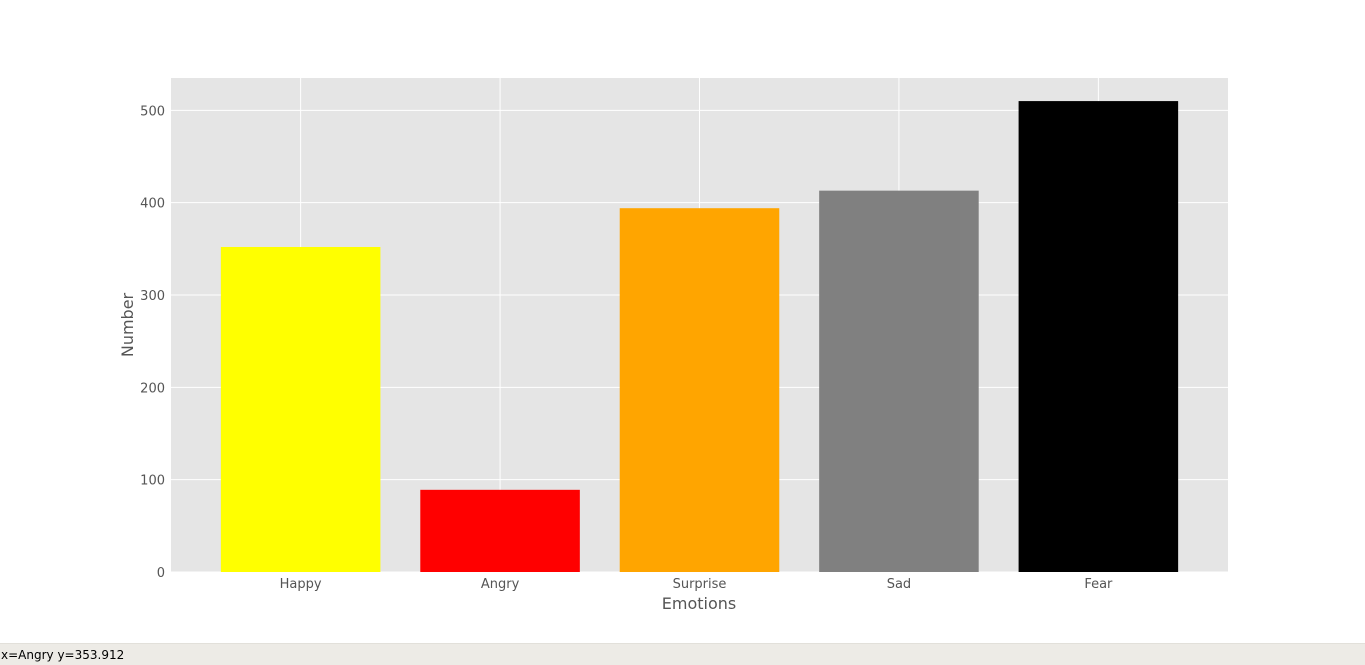 This screenshot has width=1365, height=665. What do you see at coordinates (899, 584) in the screenshot?
I see `x-tick-label: Sad` at bounding box center [899, 584].